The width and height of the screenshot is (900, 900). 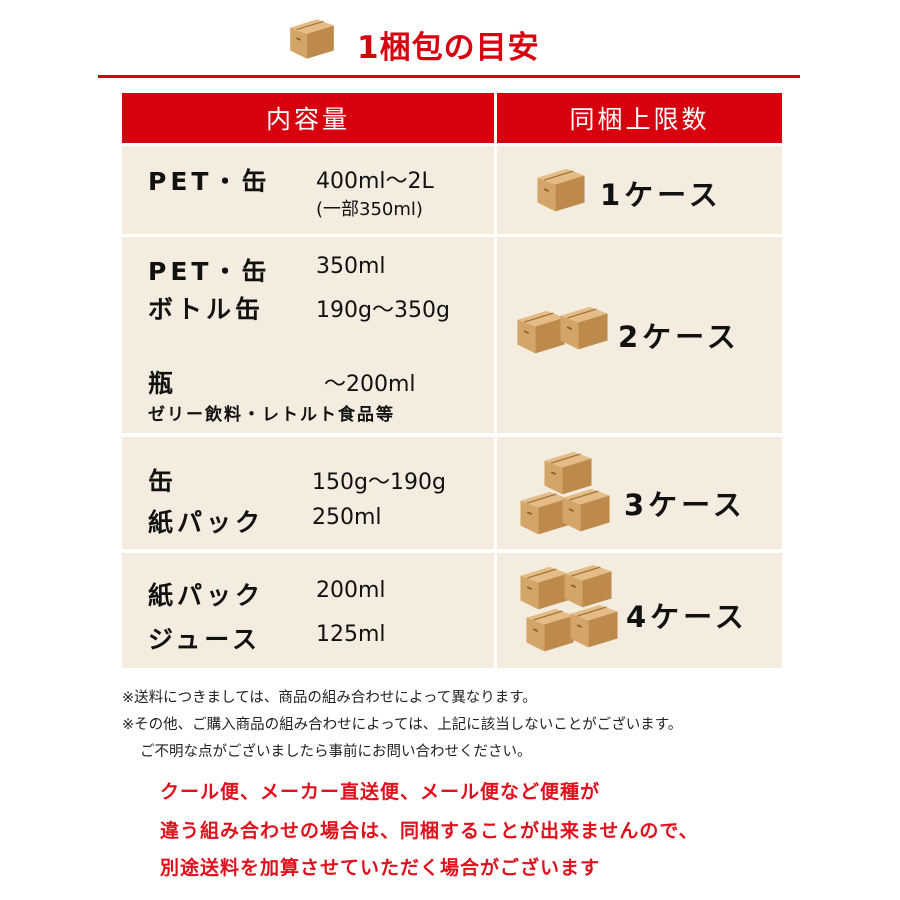 I want to click on item-value: 125ml, so click(x=351, y=634).